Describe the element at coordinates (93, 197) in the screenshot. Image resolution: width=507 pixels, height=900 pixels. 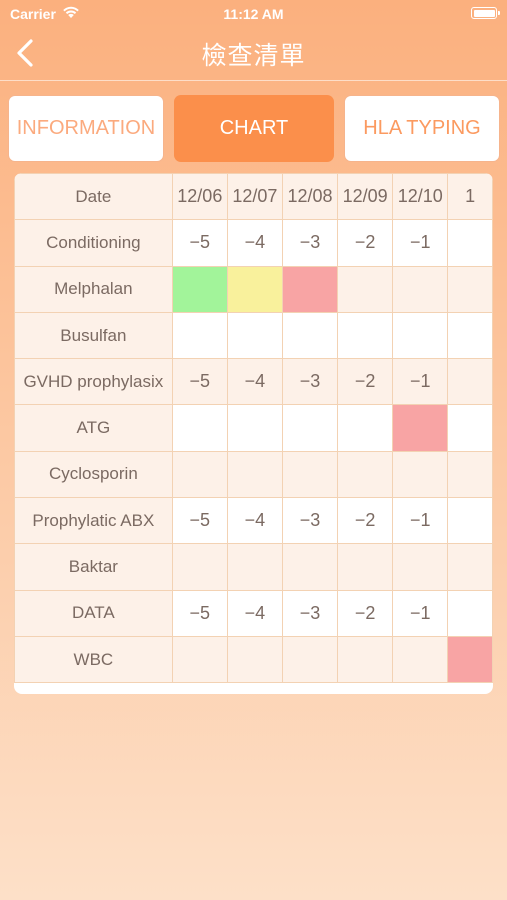
I see `header-date-label: Date` at that location.